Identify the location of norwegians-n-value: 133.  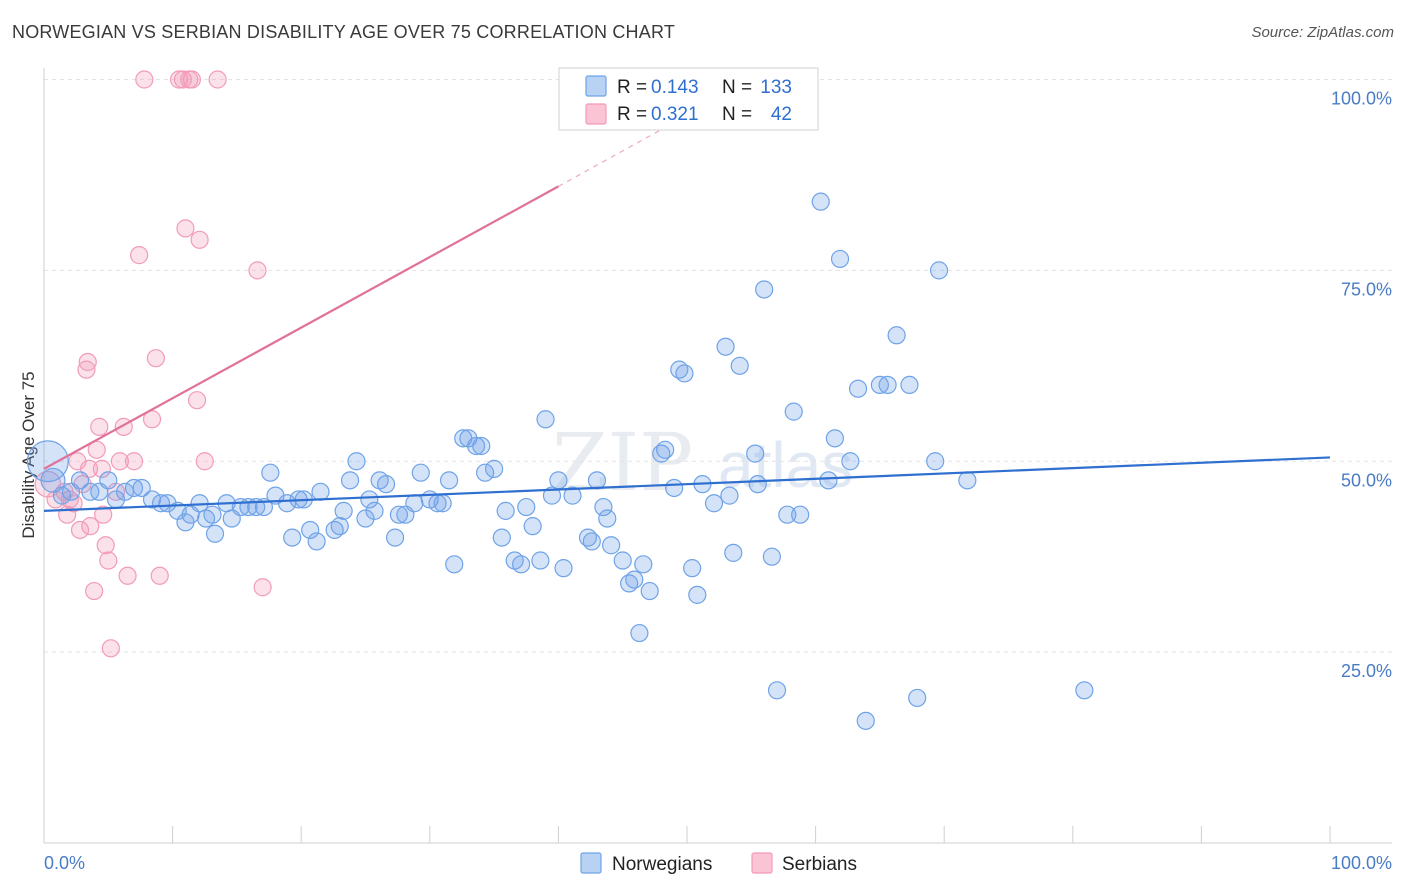
(776, 87).